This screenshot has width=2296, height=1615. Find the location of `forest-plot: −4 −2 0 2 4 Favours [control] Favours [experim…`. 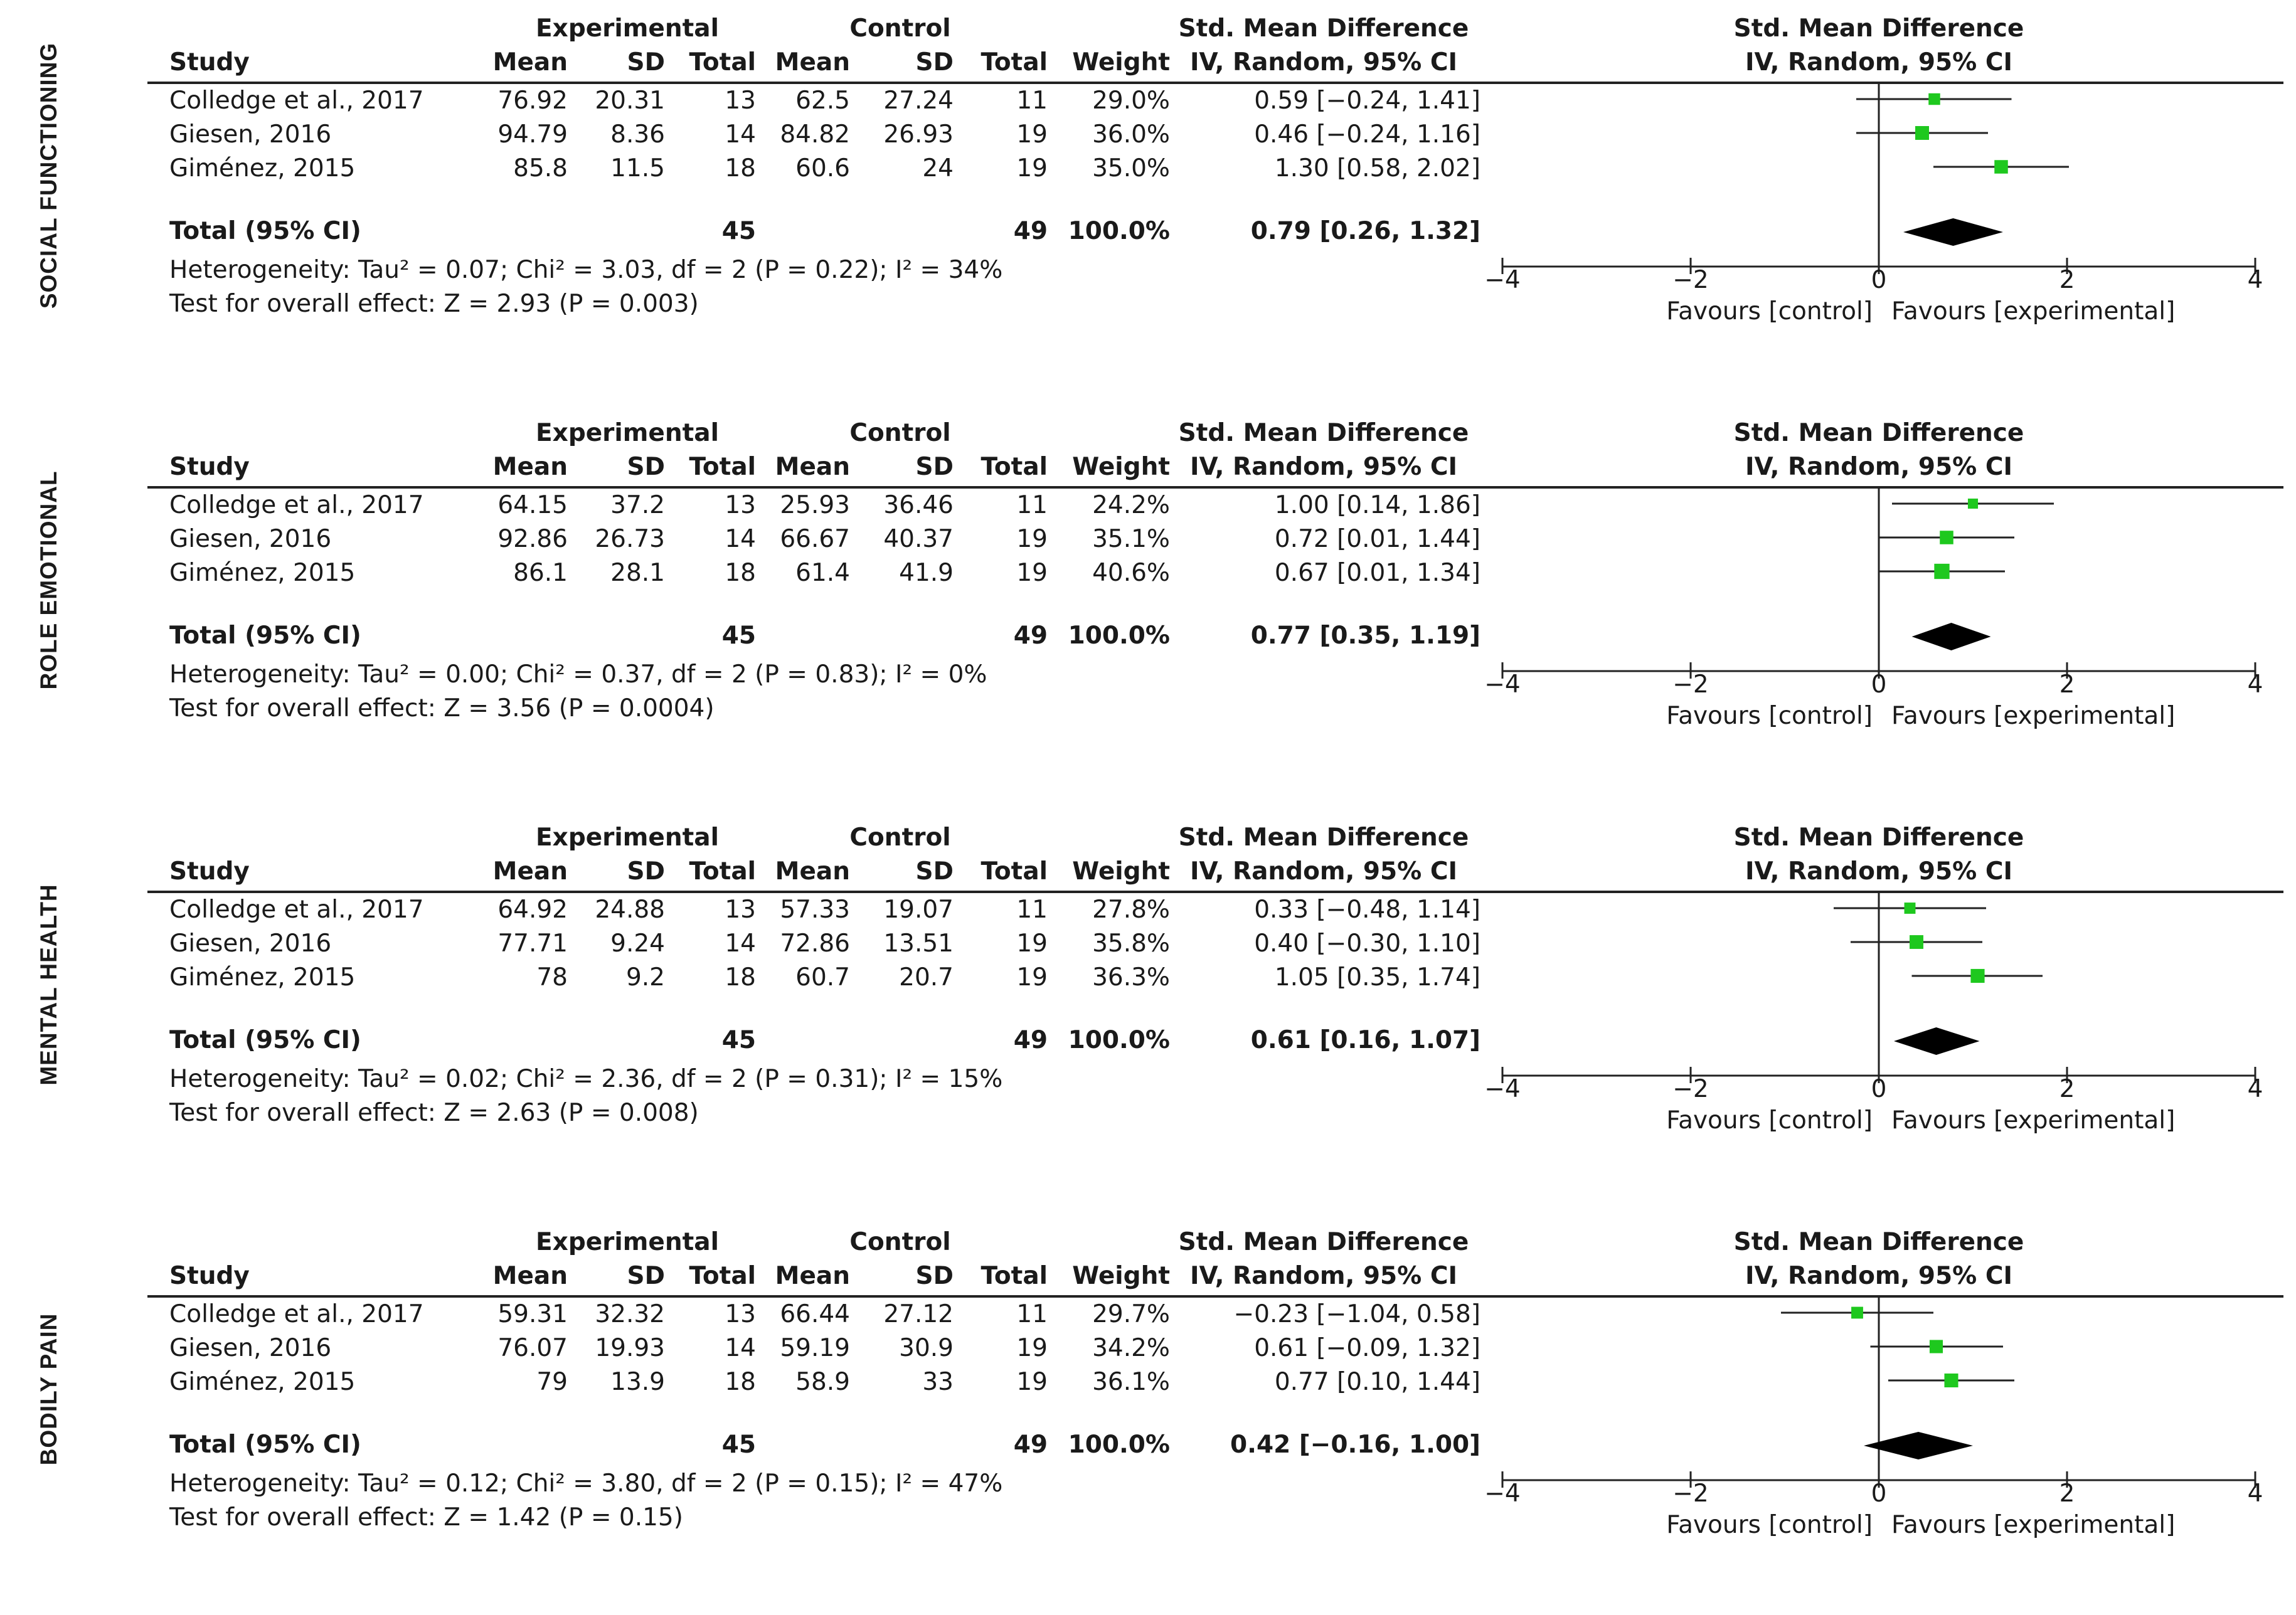

forest-plot: −4 −2 0 2 4 Favours [control] Favours [experim… is located at coordinates (1873, 1417).